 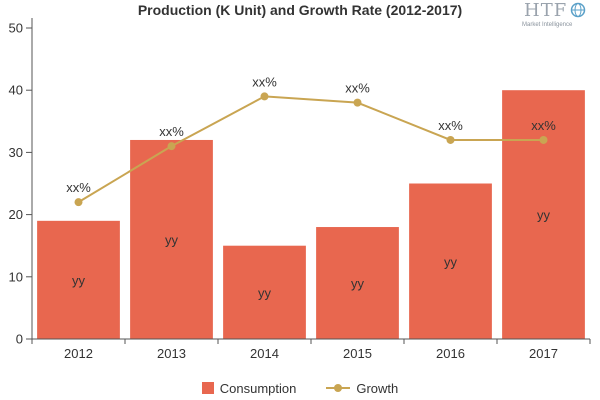 I want to click on y-tick-label: 10, so click(x=16, y=276).